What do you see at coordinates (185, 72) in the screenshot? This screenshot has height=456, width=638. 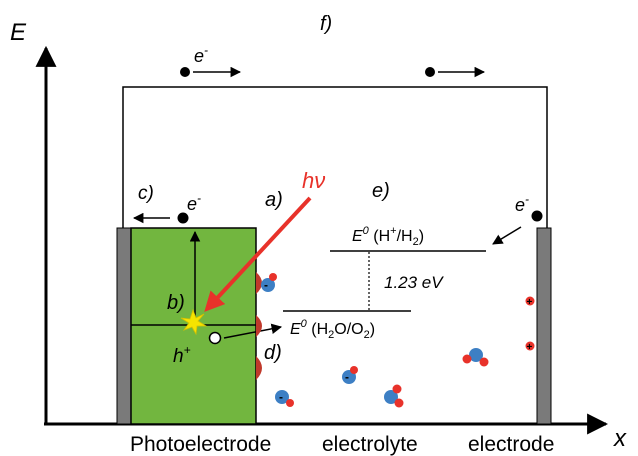 I see `electron-wire-left` at bounding box center [185, 72].